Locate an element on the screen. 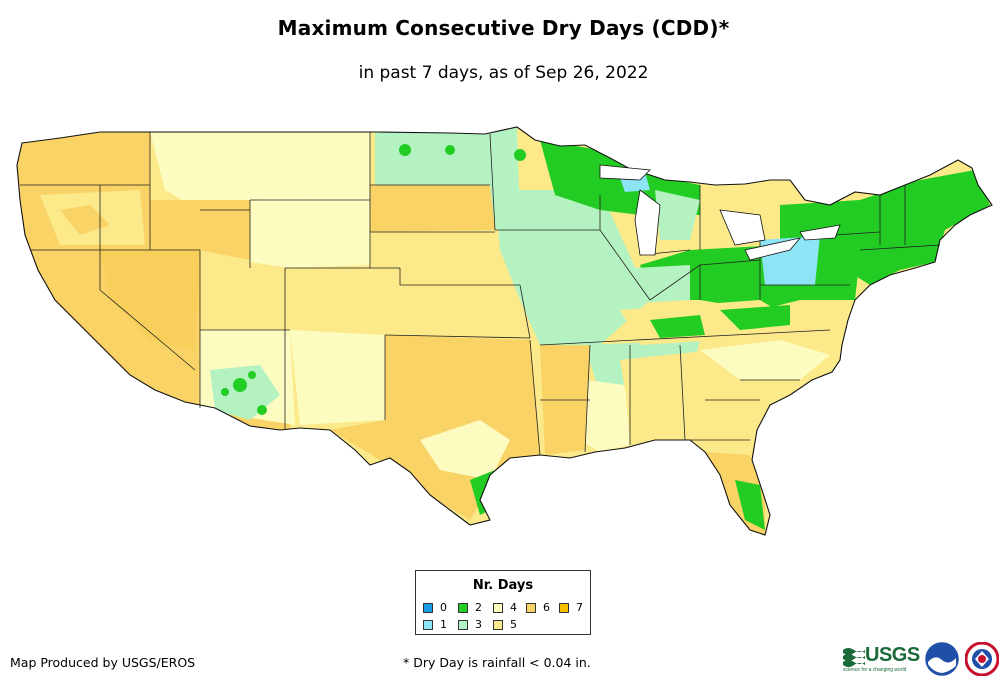 This screenshot has width=1007, height=691. legend-label: 5 is located at coordinates (513, 624).